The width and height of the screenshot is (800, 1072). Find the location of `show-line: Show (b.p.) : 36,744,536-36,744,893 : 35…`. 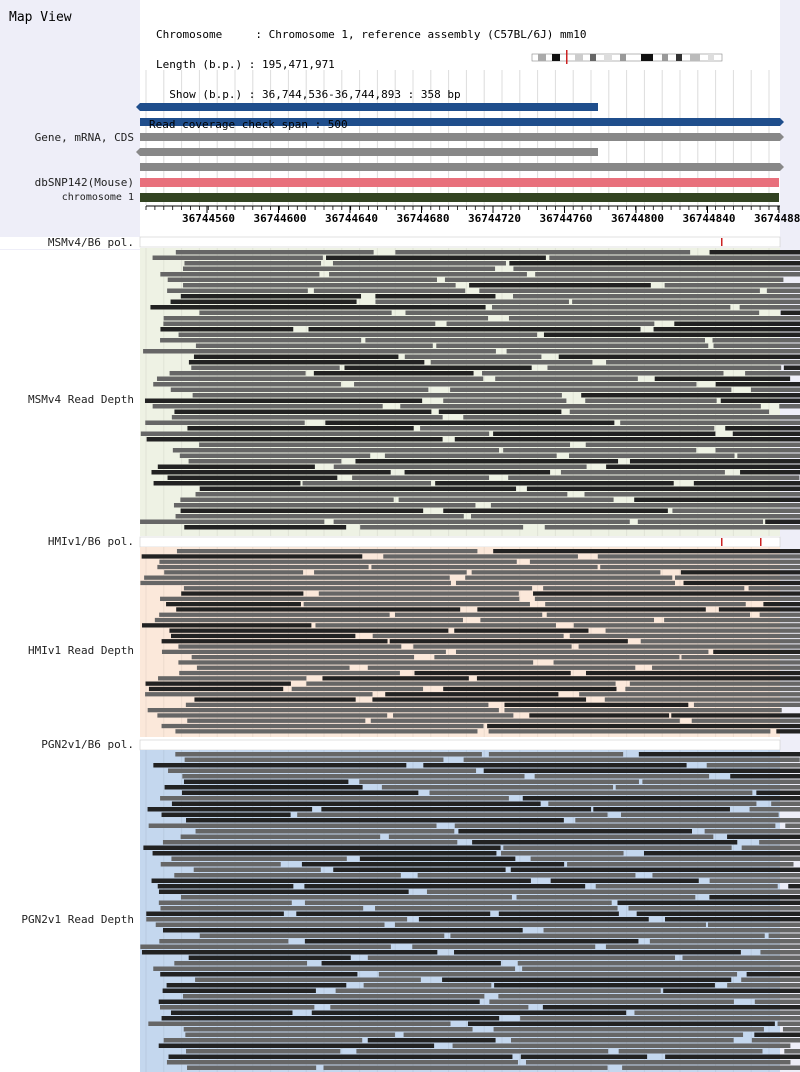

show-line: Show (b.p.) : 36,744,536-36,744,893 : 35… is located at coordinates (308, 94).